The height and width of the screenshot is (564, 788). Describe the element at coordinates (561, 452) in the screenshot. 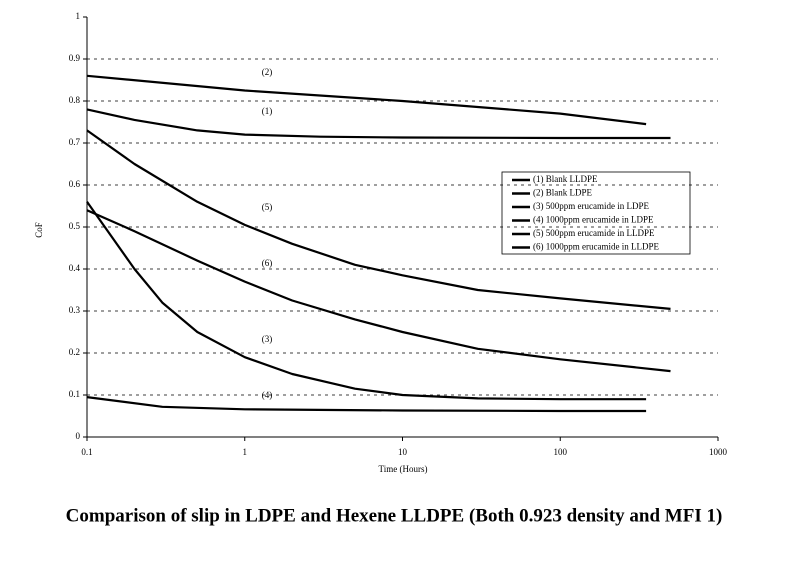

I see `x-tick-label: 100` at that location.